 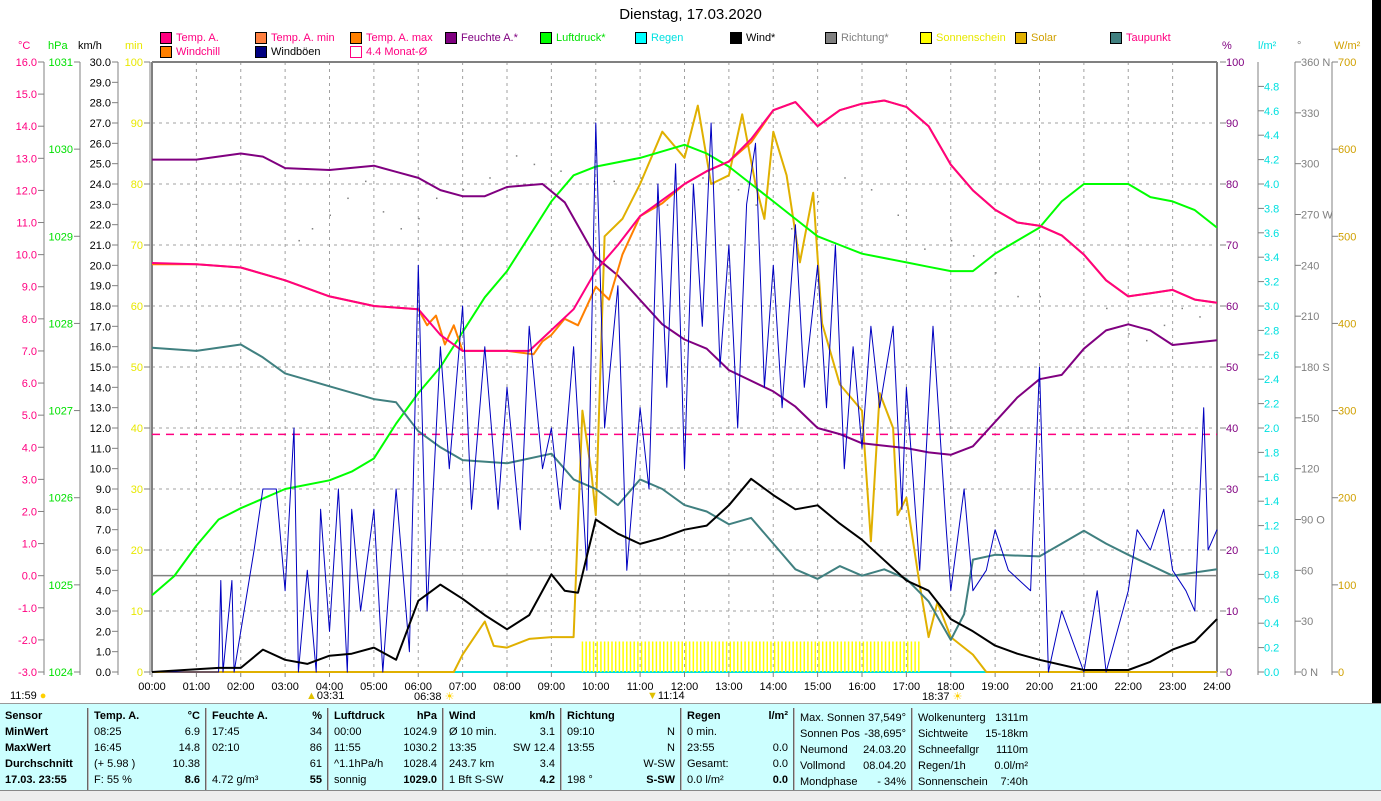 What do you see at coordinates (303, 38) in the screenshot?
I see `legend-label: Temp. A. min` at bounding box center [303, 38].